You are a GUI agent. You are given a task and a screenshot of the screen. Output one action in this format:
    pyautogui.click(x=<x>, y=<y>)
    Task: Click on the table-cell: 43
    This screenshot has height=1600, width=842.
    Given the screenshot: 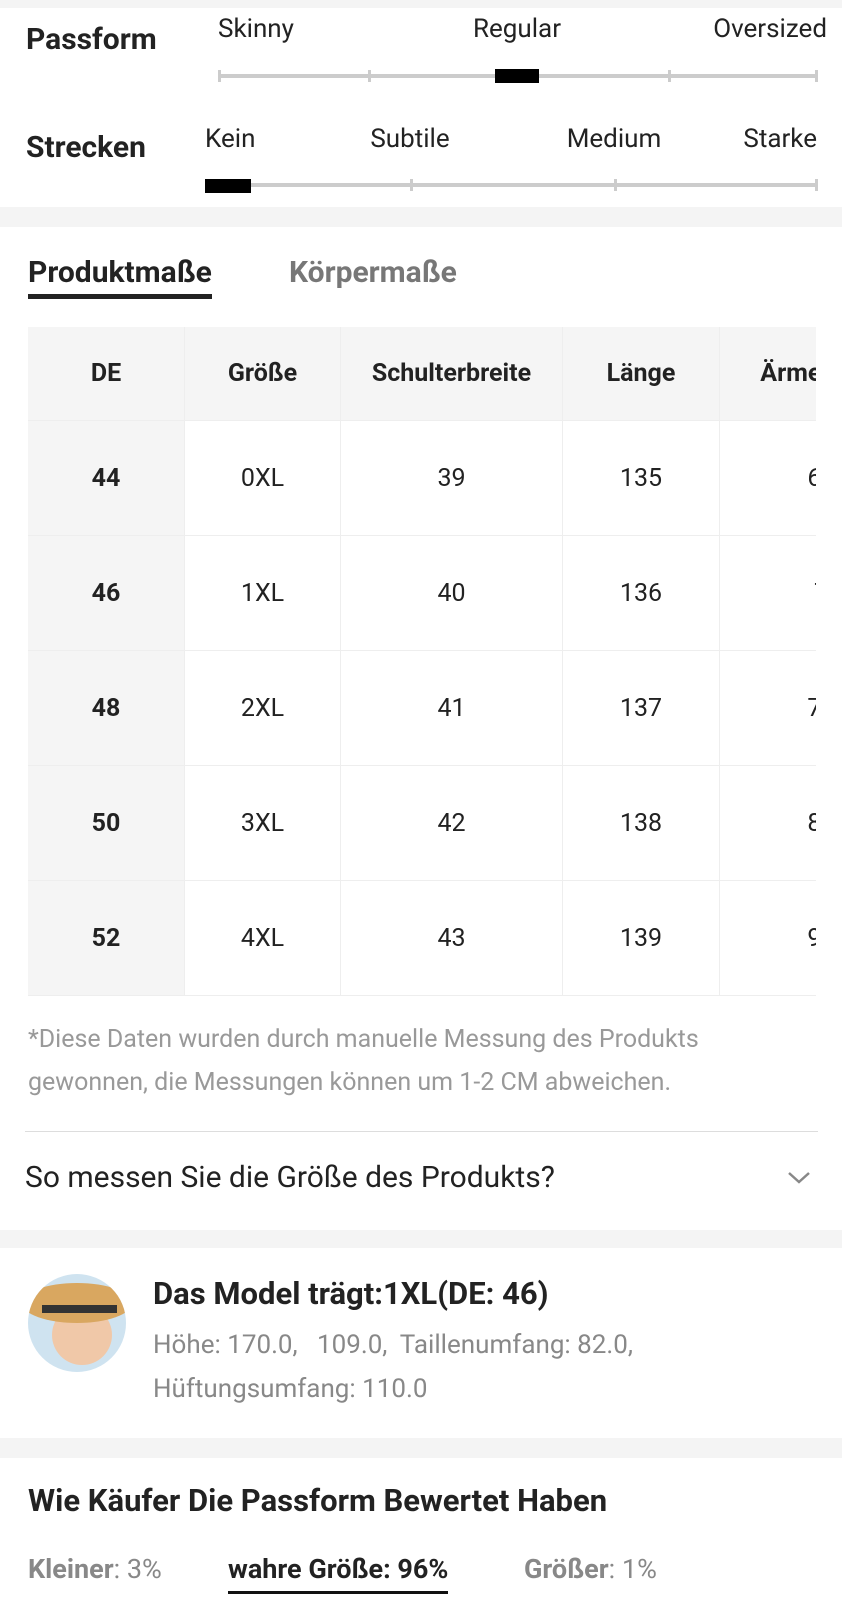 What is the action you would take?
    pyautogui.click(x=452, y=938)
    